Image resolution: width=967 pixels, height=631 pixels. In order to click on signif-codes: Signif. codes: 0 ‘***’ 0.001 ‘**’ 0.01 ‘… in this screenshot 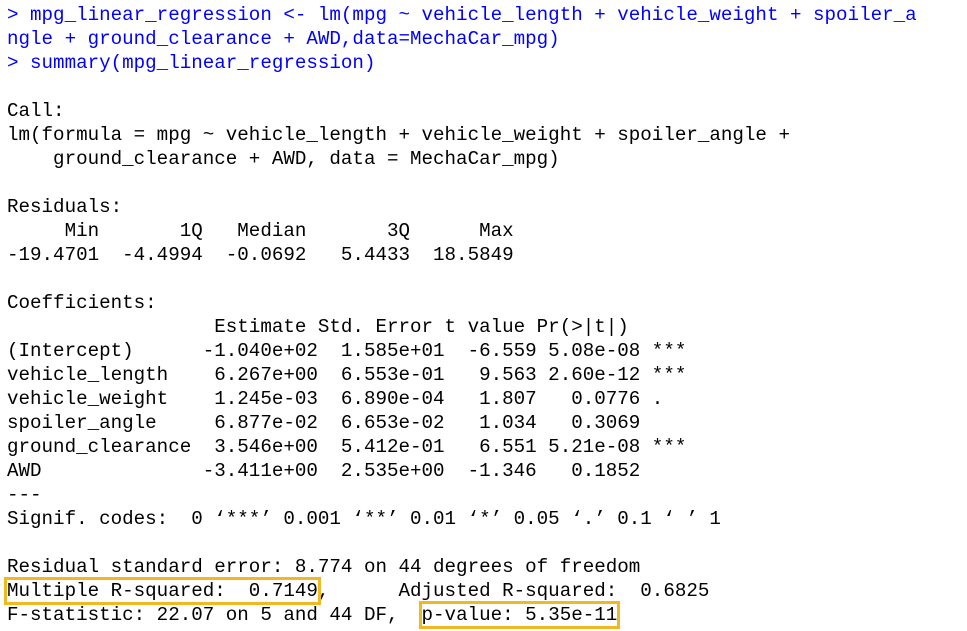, I will do `click(364, 519)`.